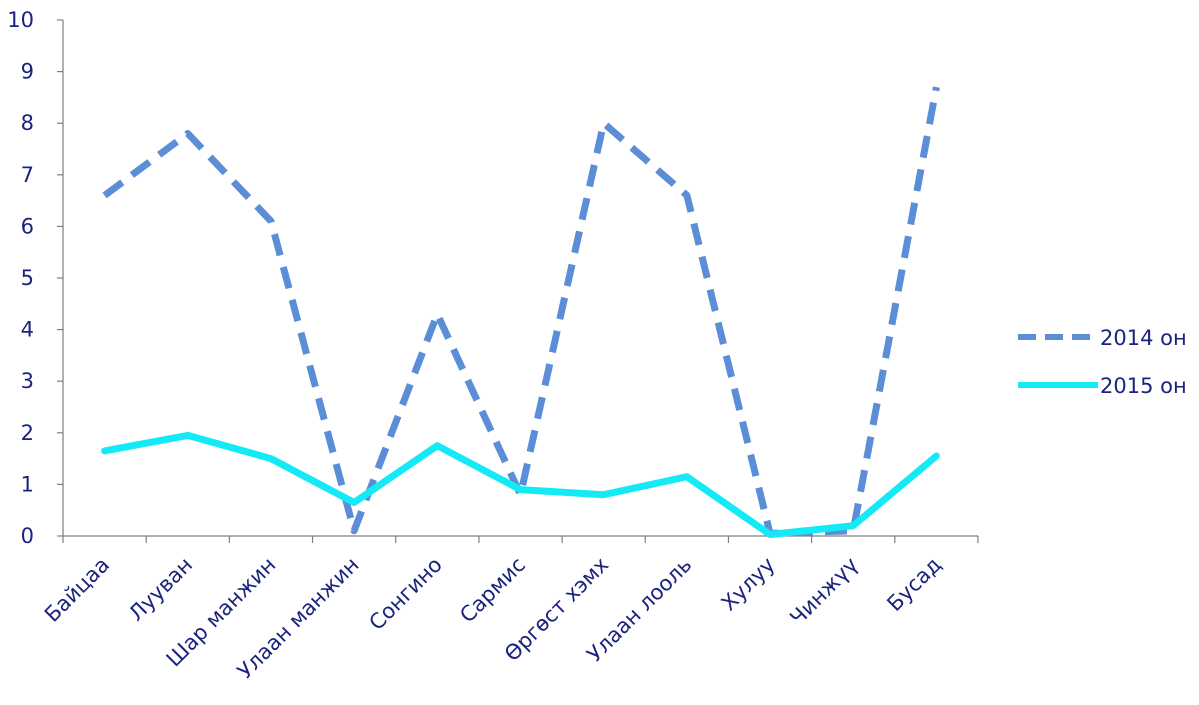  Describe the element at coordinates (20, 20) in the screenshot. I see `y-tick-label: 10` at that location.